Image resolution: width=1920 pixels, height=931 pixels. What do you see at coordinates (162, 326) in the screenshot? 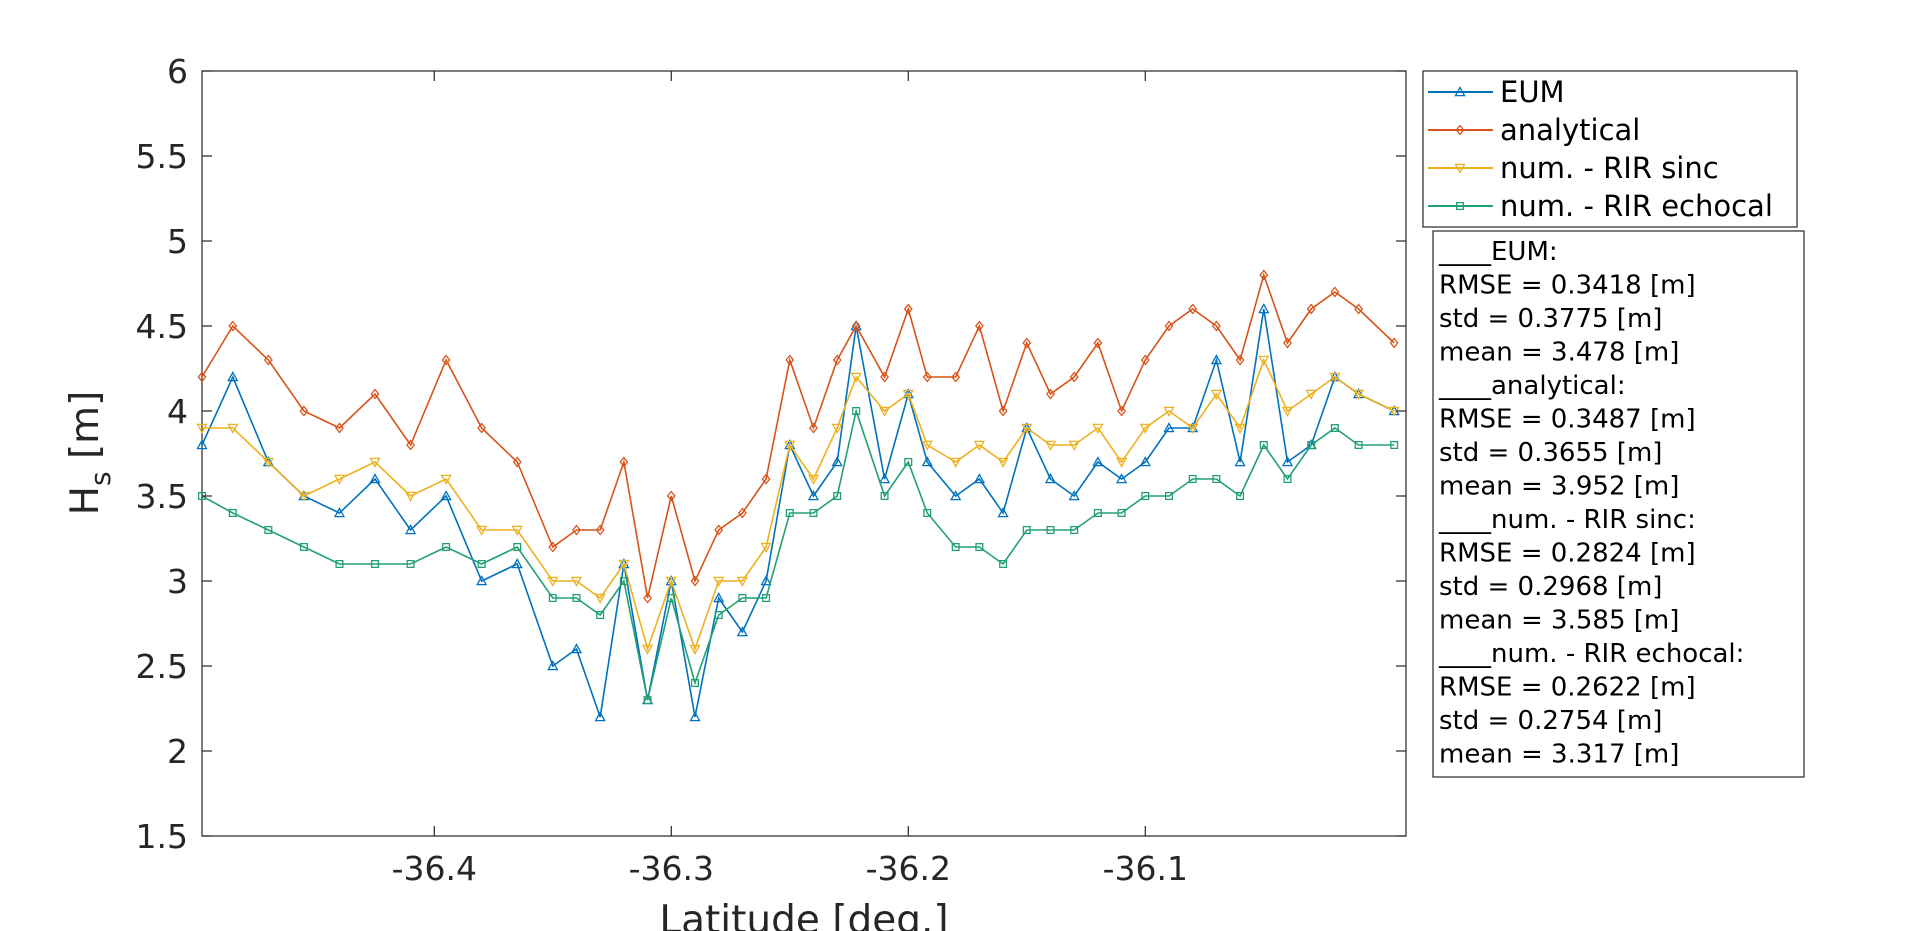
I see `y-tick-label: 4.5` at bounding box center [162, 326].